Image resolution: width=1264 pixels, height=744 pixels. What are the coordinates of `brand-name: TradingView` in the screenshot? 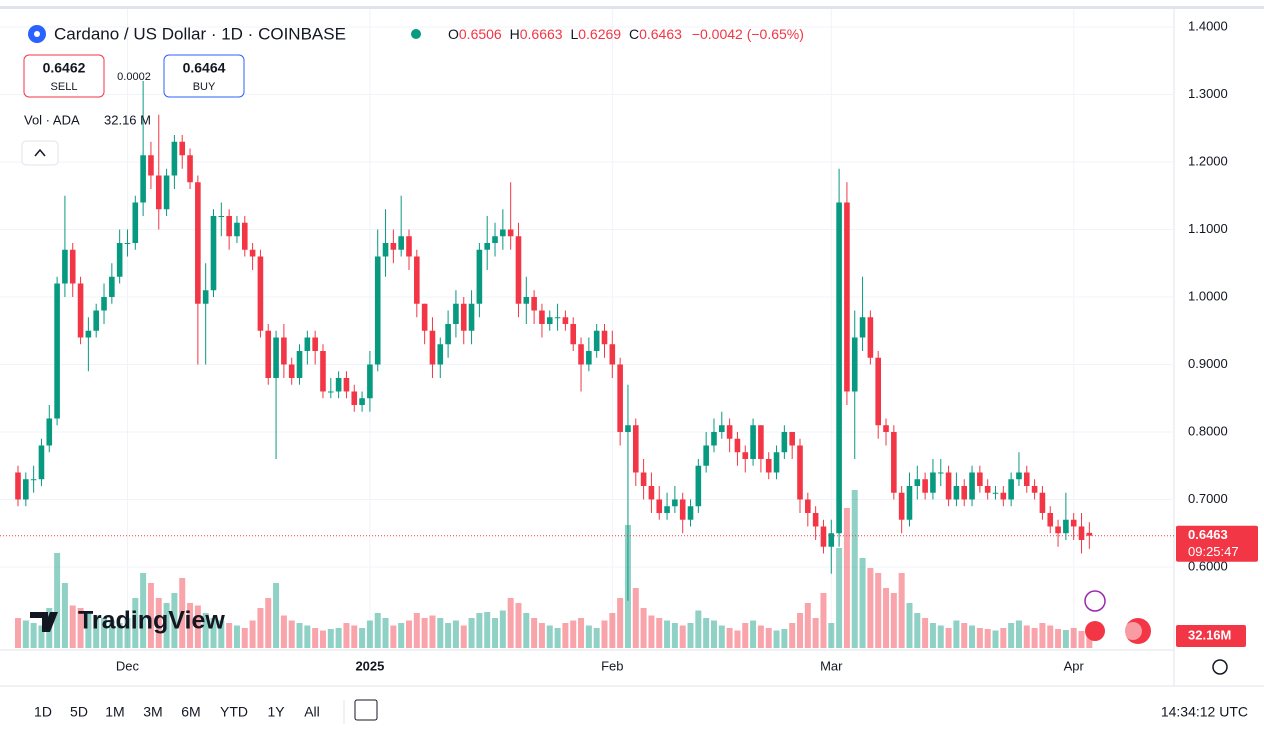 It's located at (151, 621).